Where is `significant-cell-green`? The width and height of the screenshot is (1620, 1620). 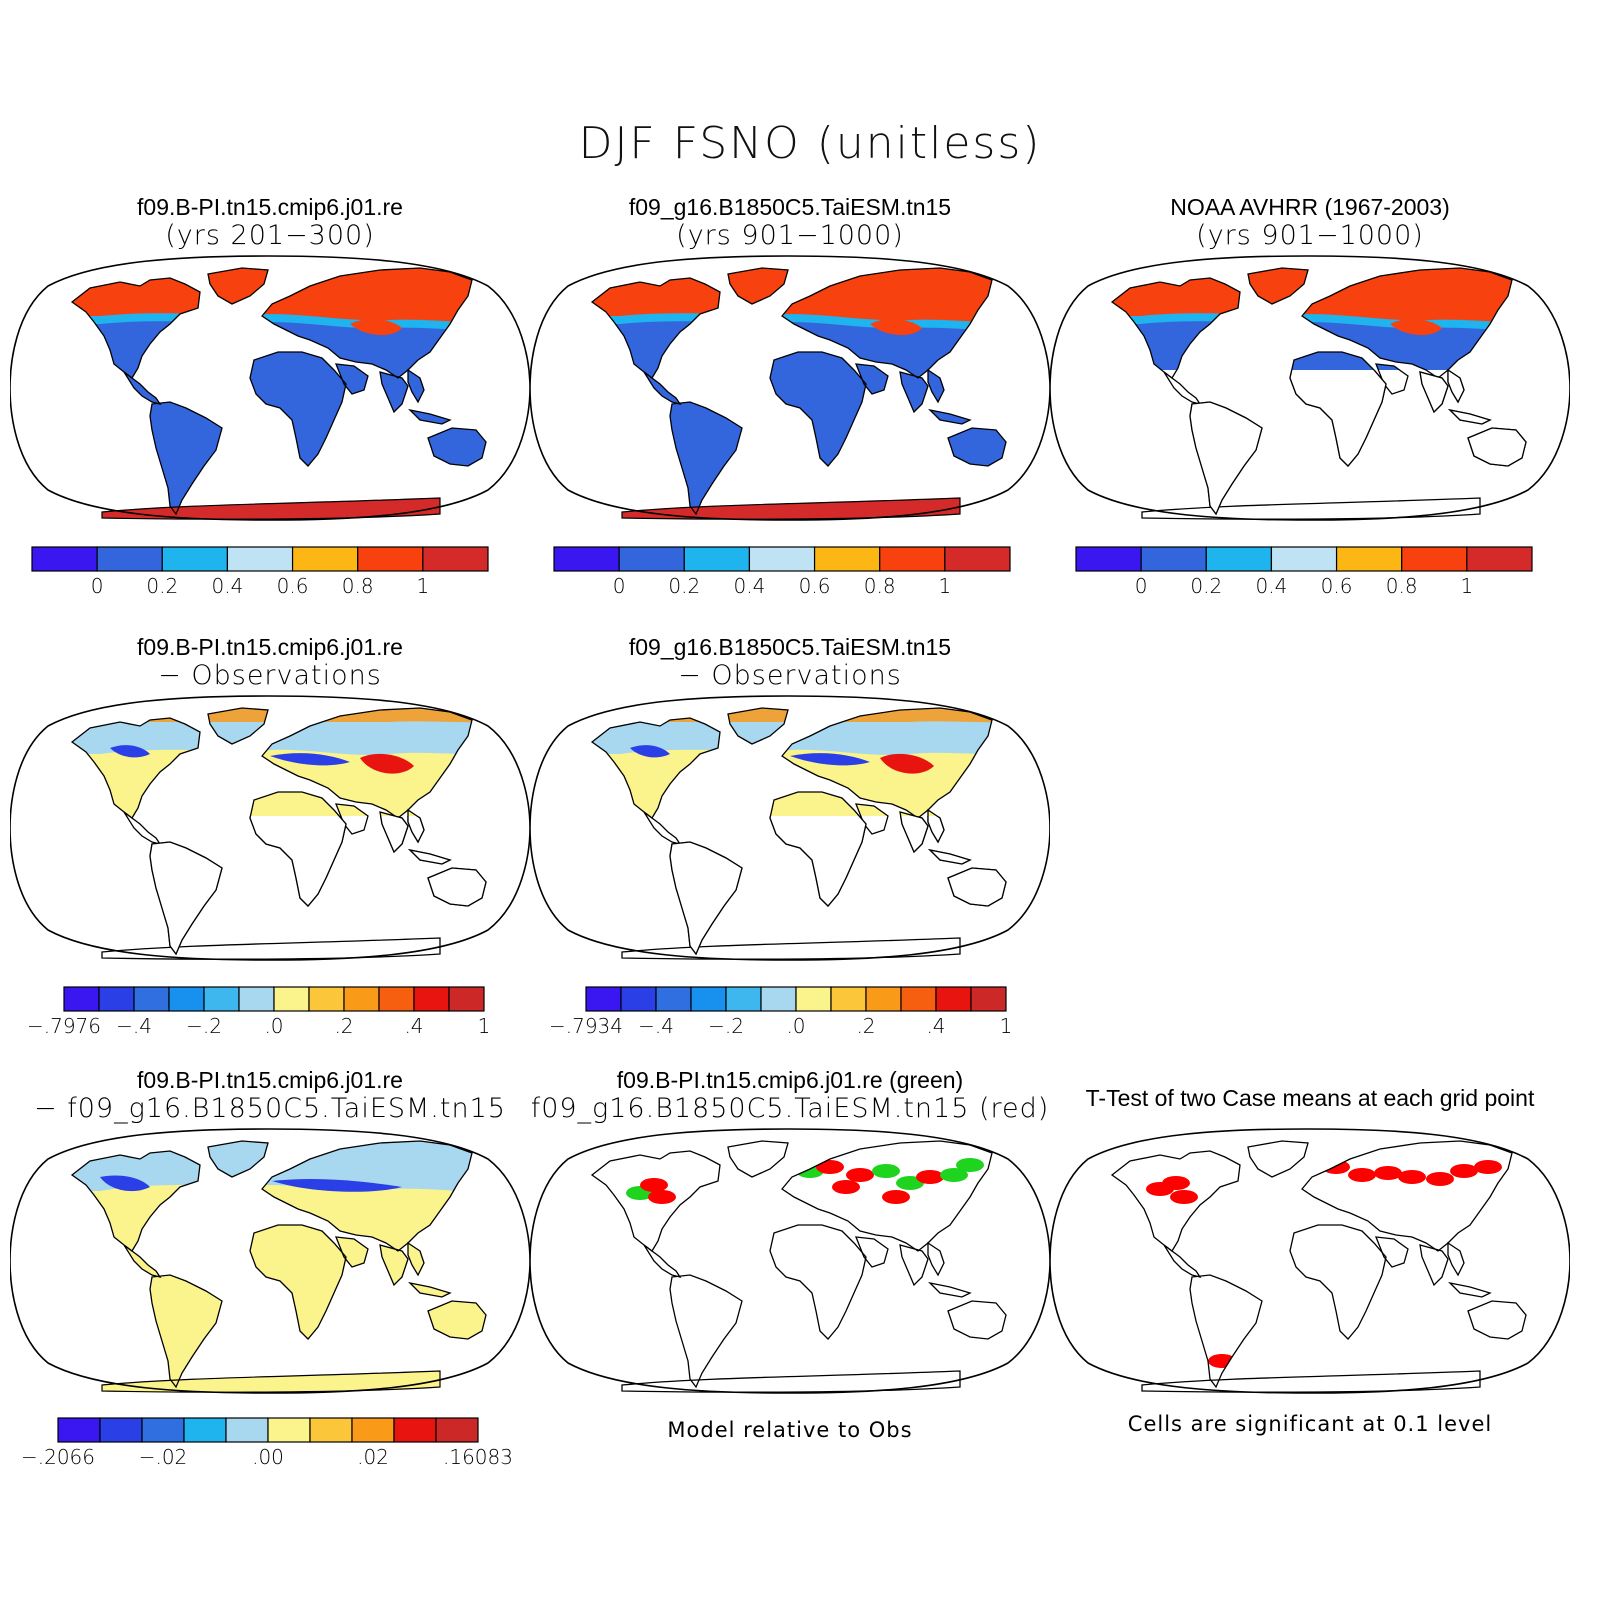
significant-cell-green is located at coordinates (970, 1165).